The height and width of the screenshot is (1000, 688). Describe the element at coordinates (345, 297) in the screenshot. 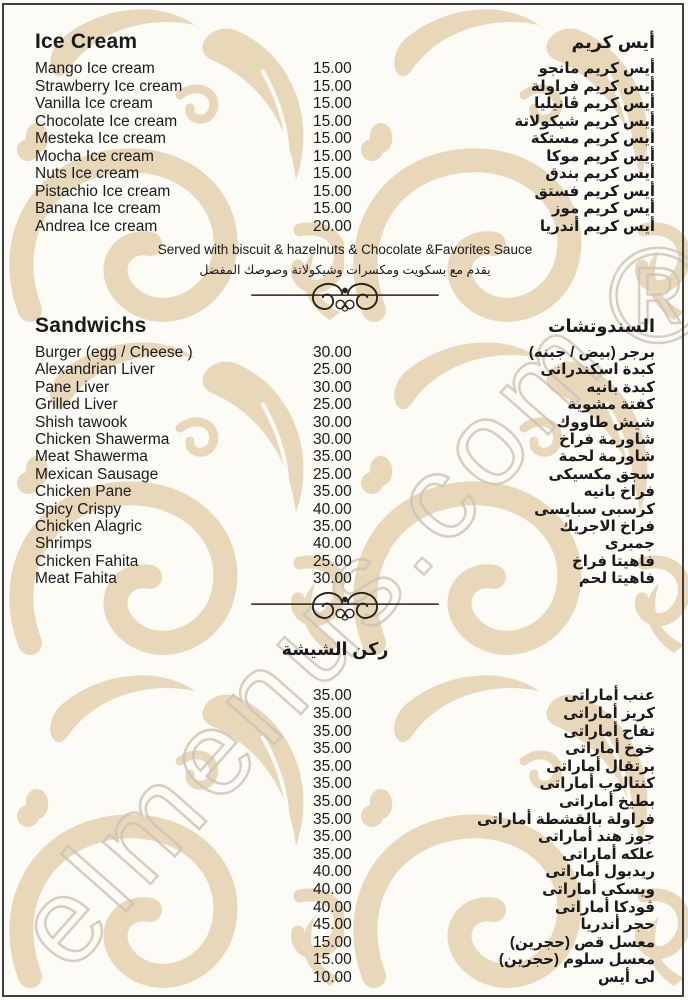

I see `divider-ornament` at that location.